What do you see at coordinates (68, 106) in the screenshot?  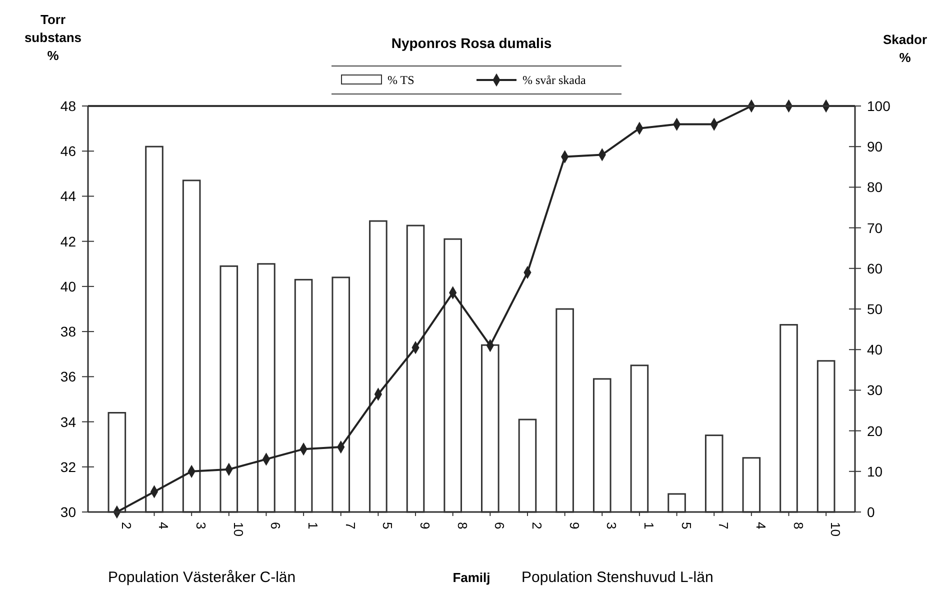 I see `y-tick-label: 48` at bounding box center [68, 106].